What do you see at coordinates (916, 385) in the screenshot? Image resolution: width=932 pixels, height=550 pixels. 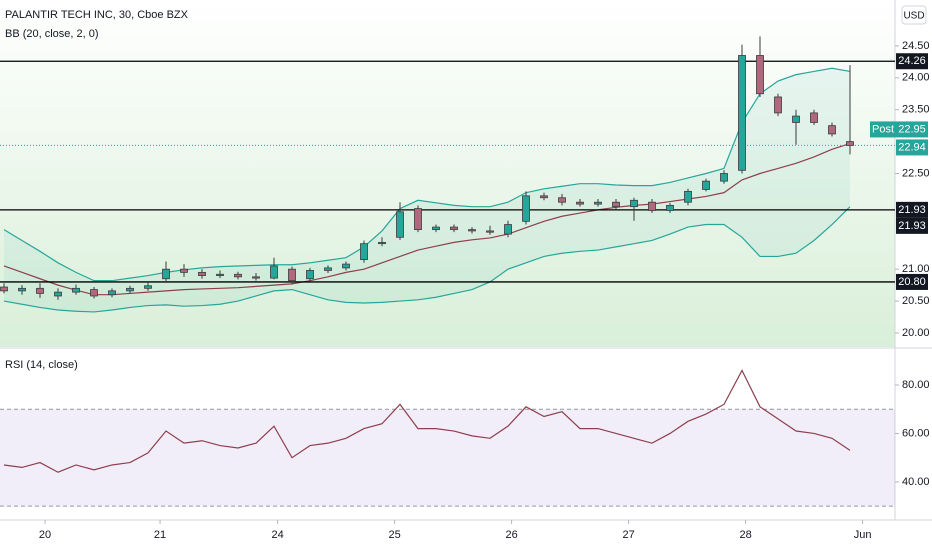 I see `y-tick-label: 80.00` at bounding box center [916, 385].